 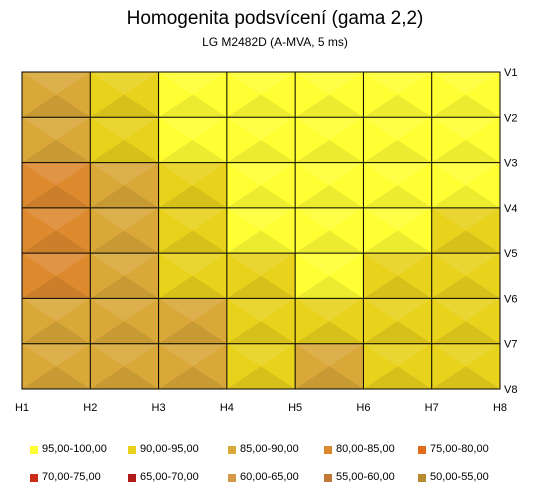 I want to click on y-tick-label: V3, so click(x=510, y=164).